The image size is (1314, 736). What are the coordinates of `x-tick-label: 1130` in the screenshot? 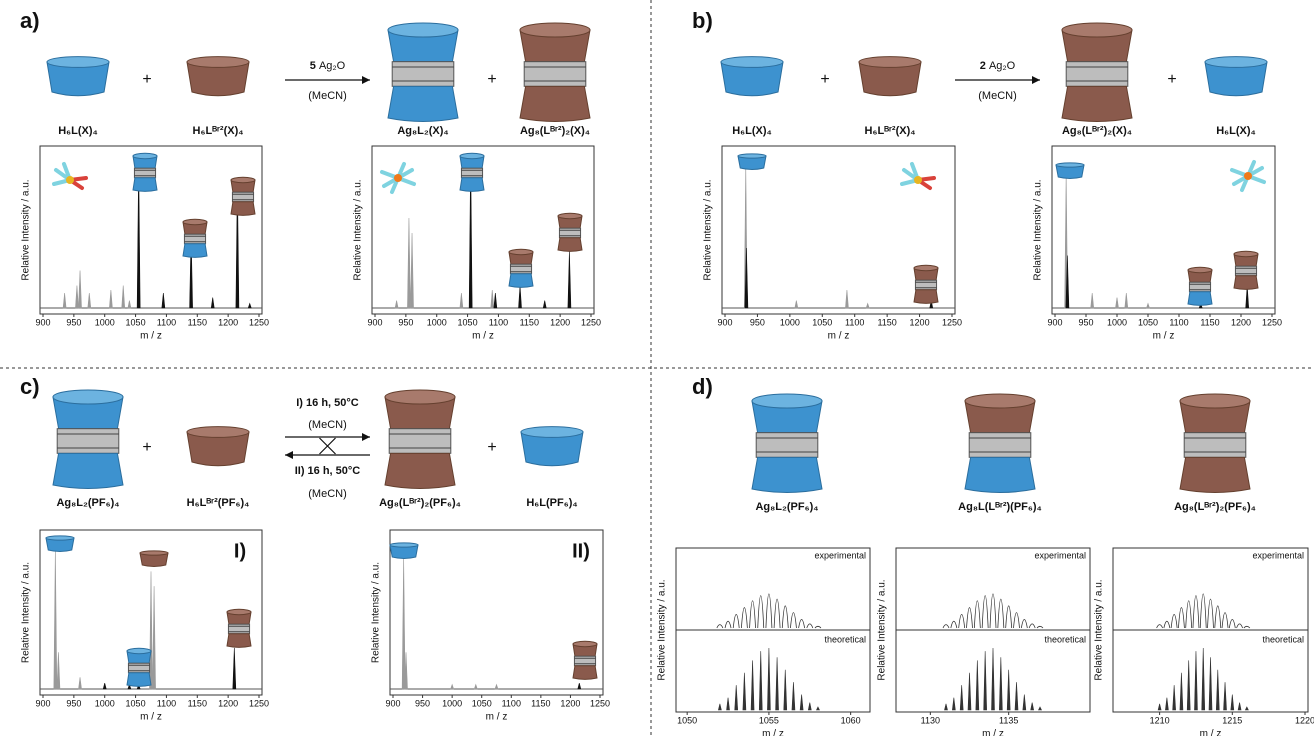 It's located at (930, 720).